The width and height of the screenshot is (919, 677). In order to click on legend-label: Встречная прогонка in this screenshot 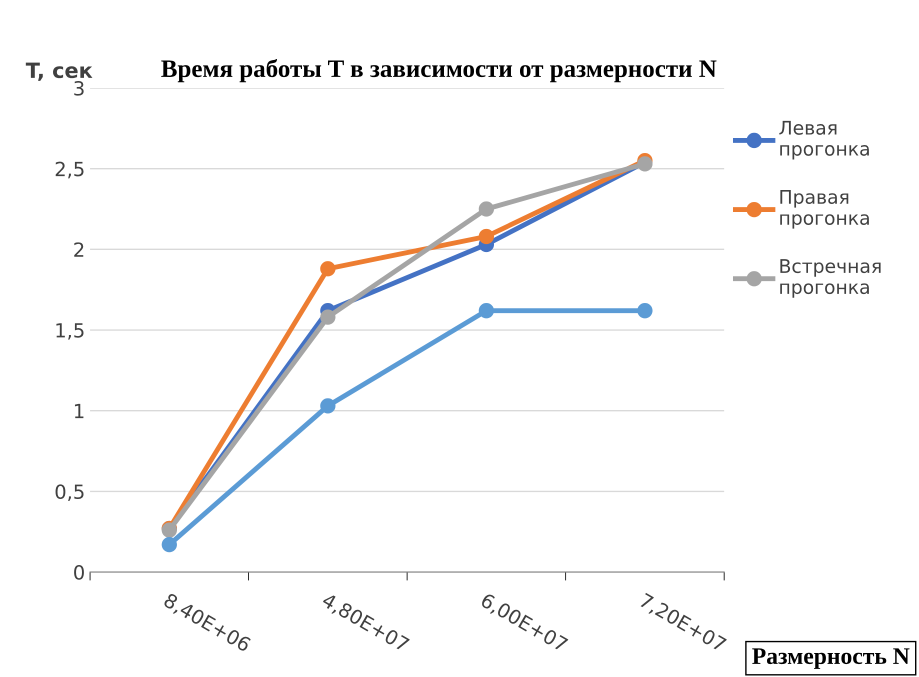, I will do `click(830, 278)`.